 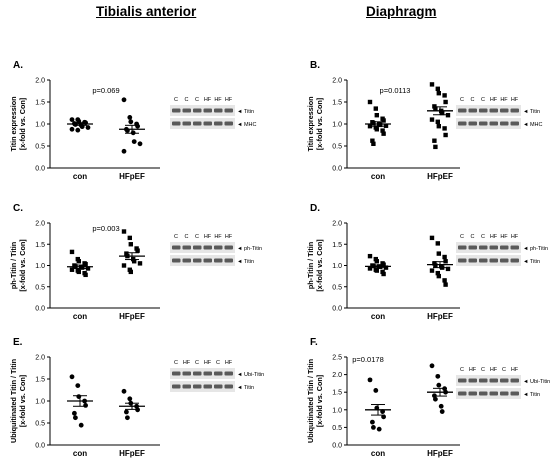 What do you see at coordinates (310, 265) in the screenshot?
I see `y-axis-label: ph-Titin / Titin` at bounding box center [310, 265].